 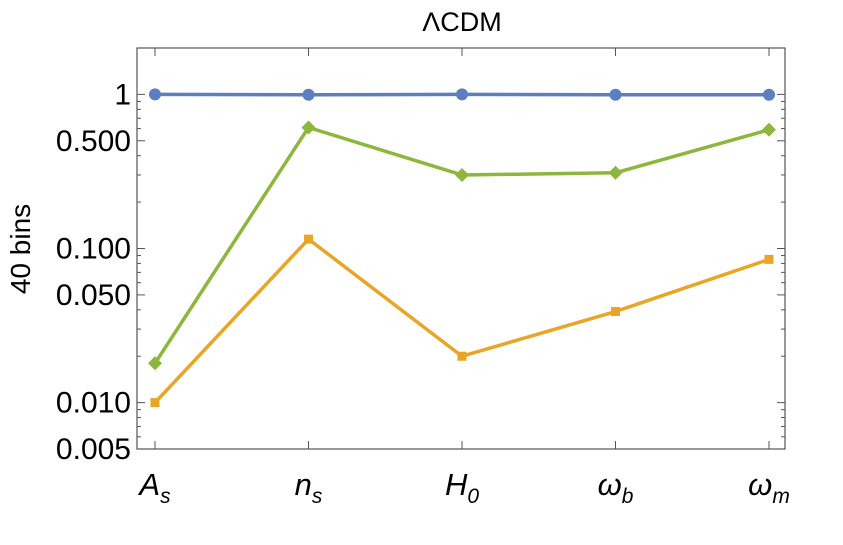 What do you see at coordinates (628, 496) in the screenshot?
I see `x-tick-label-subscript: b` at bounding box center [628, 496].